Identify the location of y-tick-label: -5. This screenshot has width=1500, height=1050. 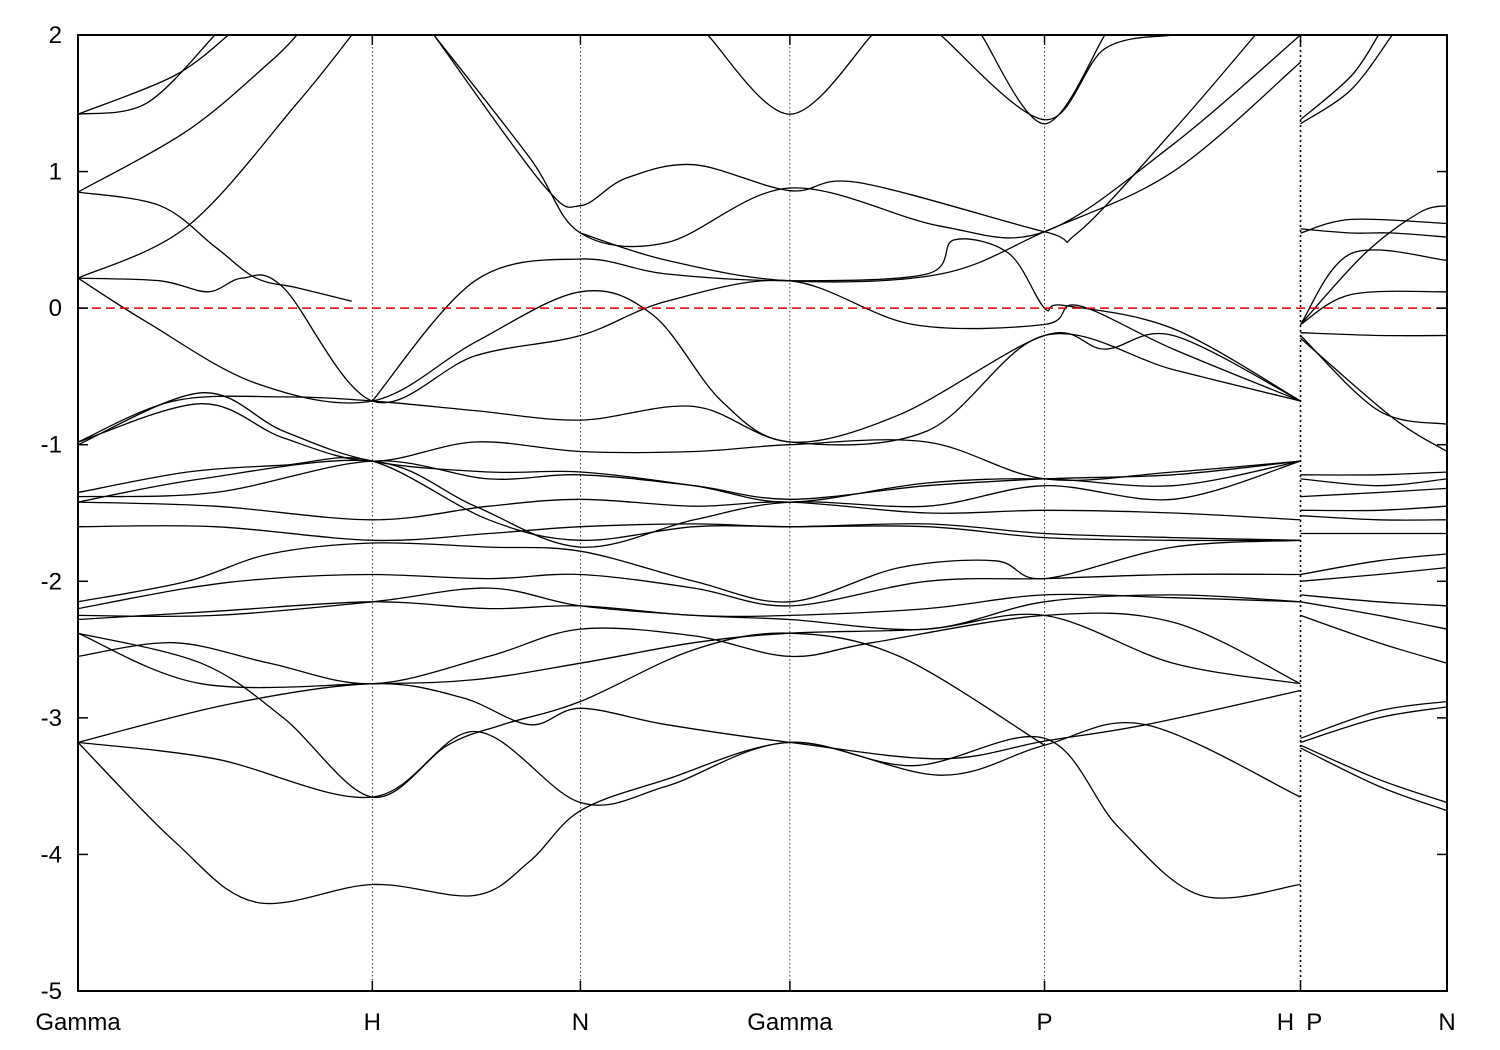
(51, 991).